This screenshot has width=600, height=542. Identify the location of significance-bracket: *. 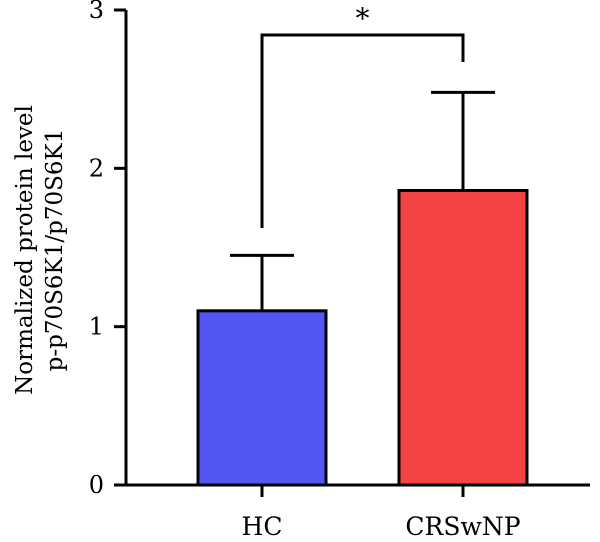
(362, 115).